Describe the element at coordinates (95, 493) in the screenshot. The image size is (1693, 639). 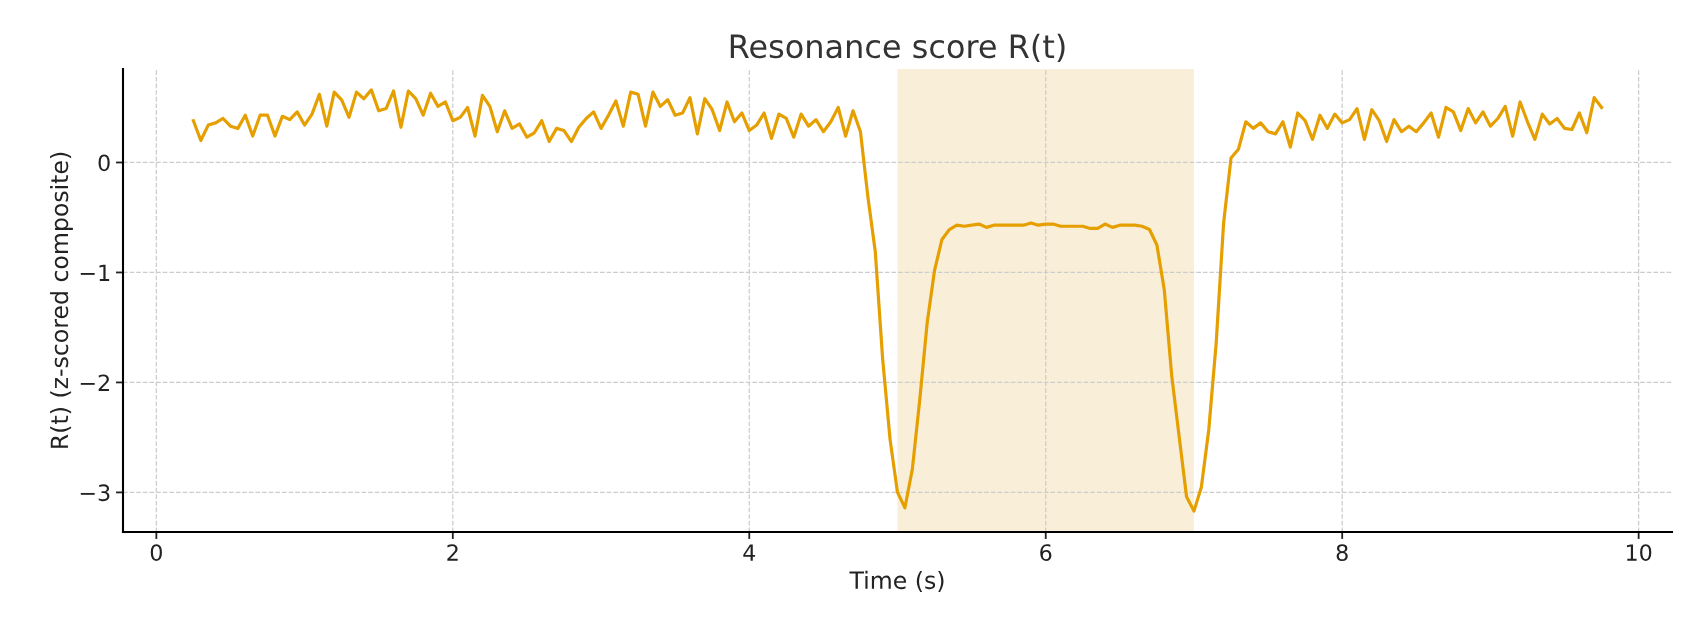
I see `y-tick-label: −3` at that location.